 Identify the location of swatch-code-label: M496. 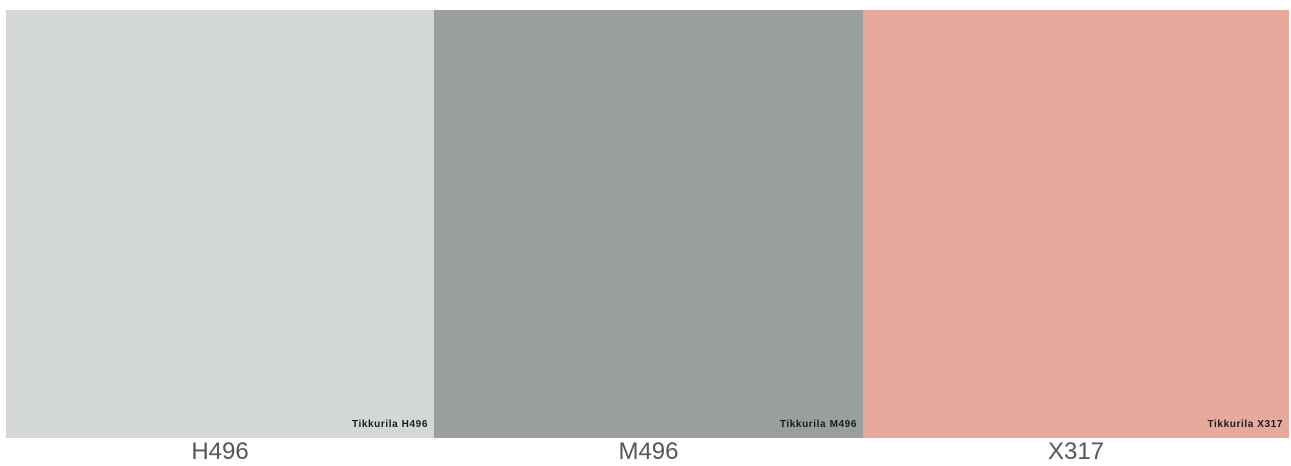
(648, 451).